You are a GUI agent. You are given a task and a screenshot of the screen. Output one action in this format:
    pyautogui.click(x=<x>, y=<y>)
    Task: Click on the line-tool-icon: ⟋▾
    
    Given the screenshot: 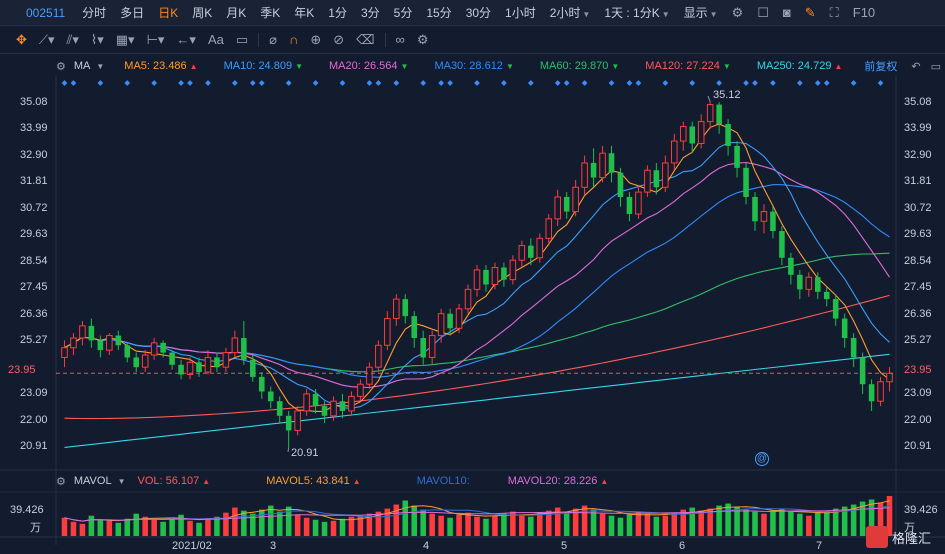 What is the action you would take?
    pyautogui.click(x=46, y=39)
    